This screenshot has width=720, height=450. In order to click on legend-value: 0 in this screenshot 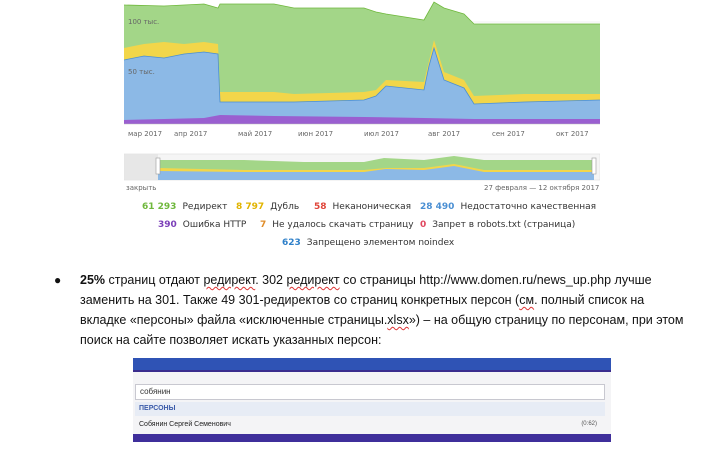, I will do `click(423, 225)`.